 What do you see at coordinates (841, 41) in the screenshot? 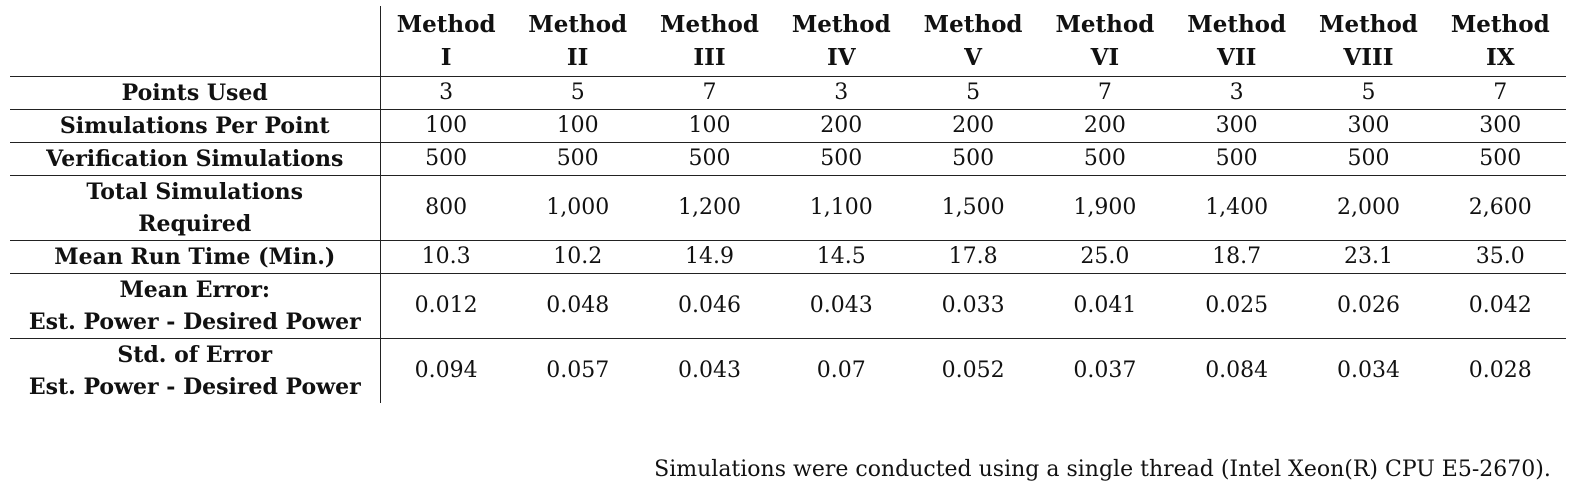
I see `method-header-4: Method IV` at bounding box center [841, 41].